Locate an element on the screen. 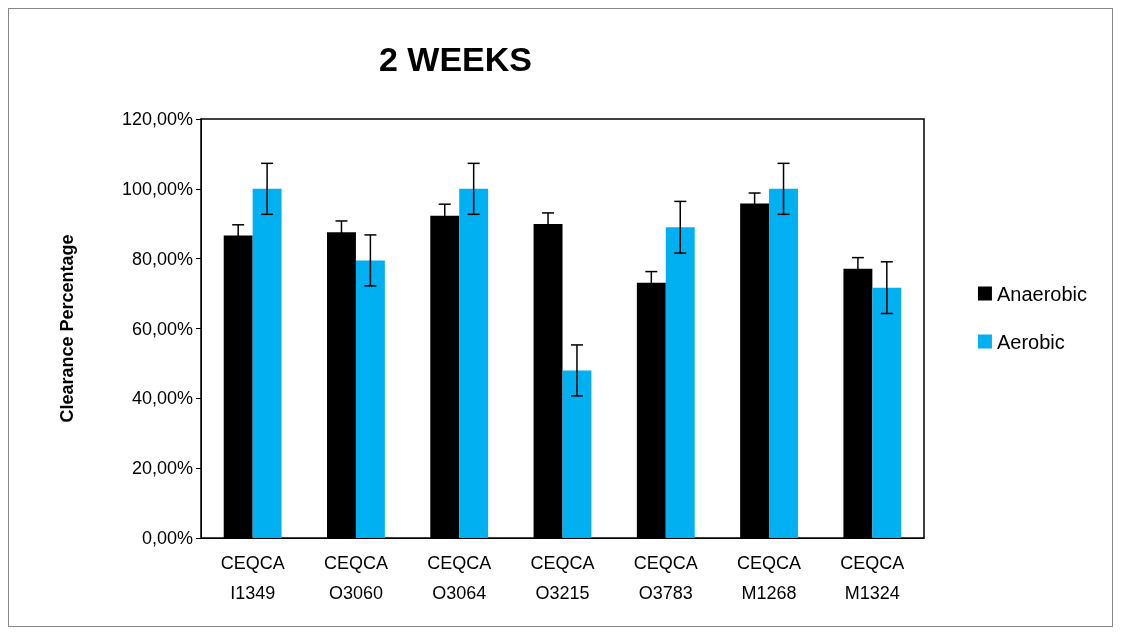  y-axis-title: Clearance Percentage is located at coordinates (67, 328).